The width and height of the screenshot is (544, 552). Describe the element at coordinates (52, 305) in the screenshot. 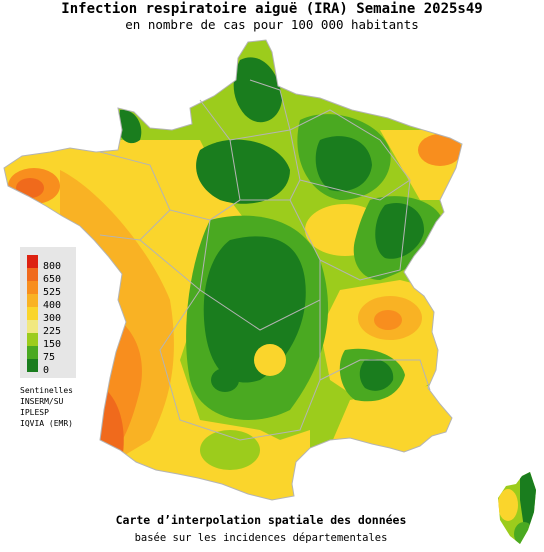

I see `legend-label: 400` at that location.